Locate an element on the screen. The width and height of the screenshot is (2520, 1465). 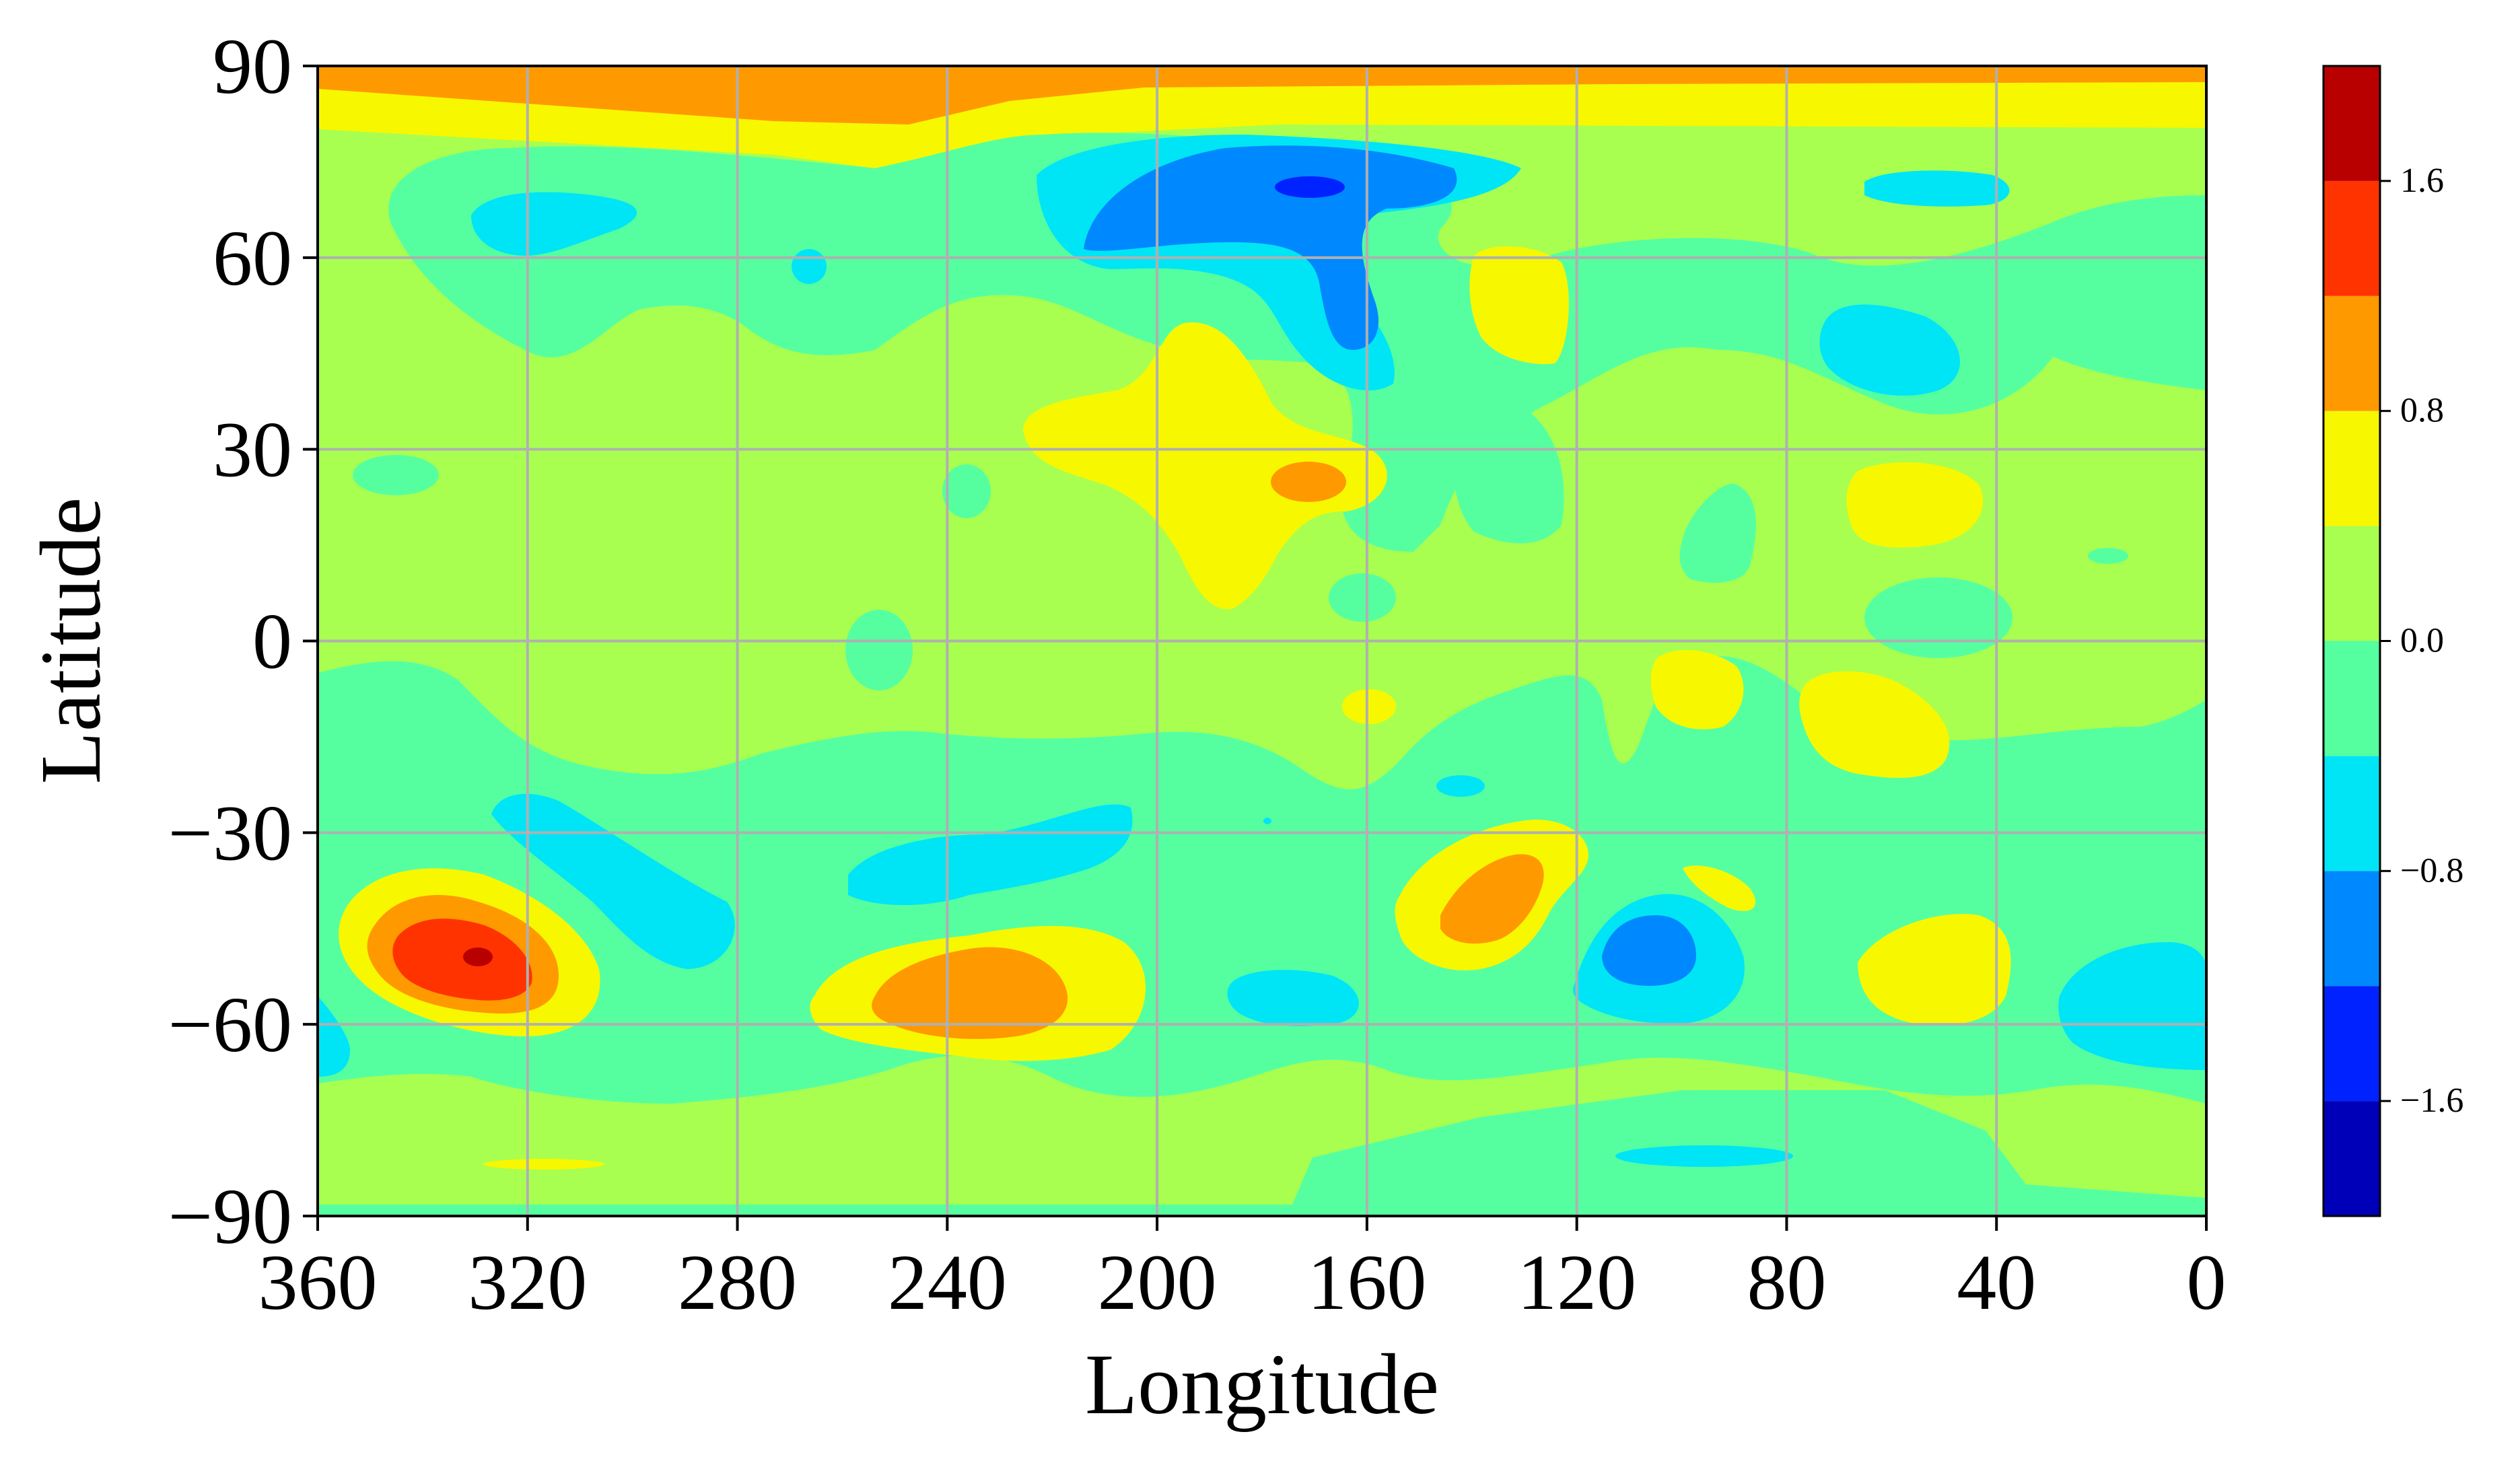
contour-mid-left-teal is located at coordinates (396, 475).